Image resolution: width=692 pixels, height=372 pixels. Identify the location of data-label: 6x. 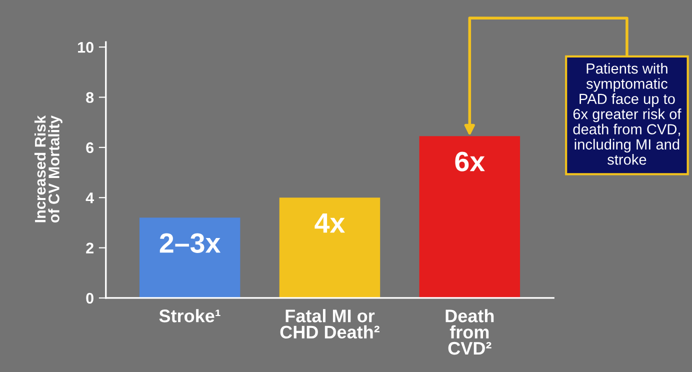
(470, 162).